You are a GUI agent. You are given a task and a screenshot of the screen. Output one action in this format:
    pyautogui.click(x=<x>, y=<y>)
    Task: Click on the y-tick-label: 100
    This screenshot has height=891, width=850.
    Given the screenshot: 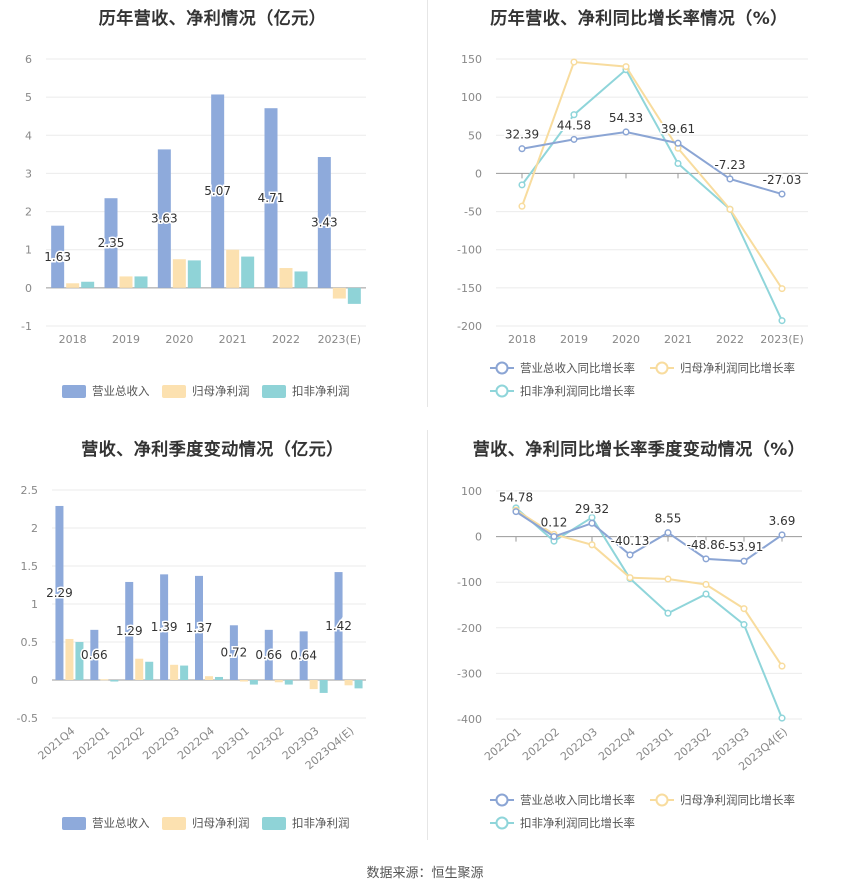 What is the action you would take?
    pyautogui.click(x=471, y=97)
    